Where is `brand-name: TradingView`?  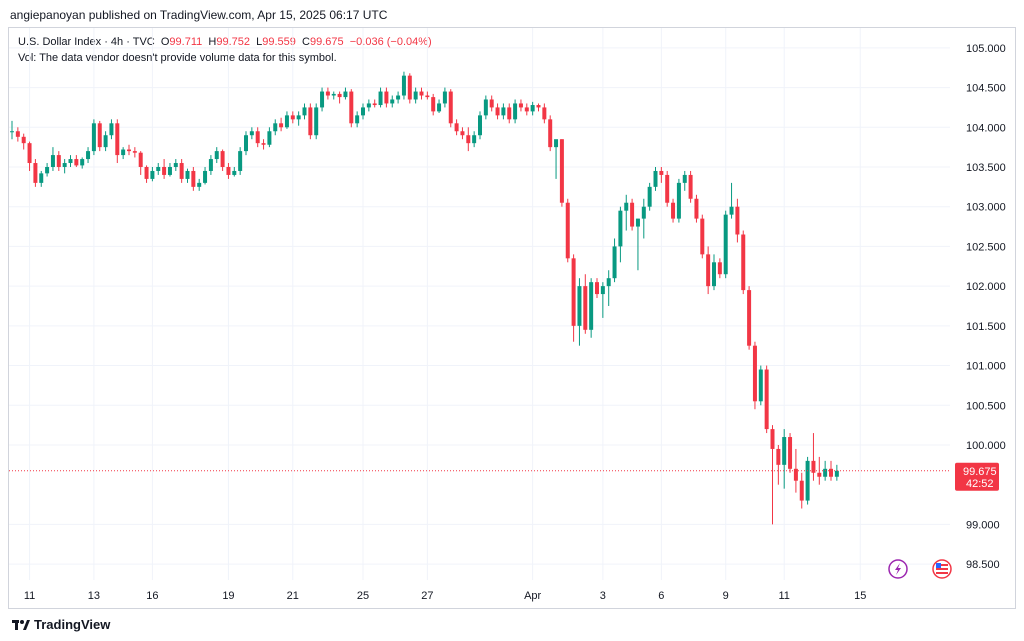 brand-name: TradingView is located at coordinates (72, 624).